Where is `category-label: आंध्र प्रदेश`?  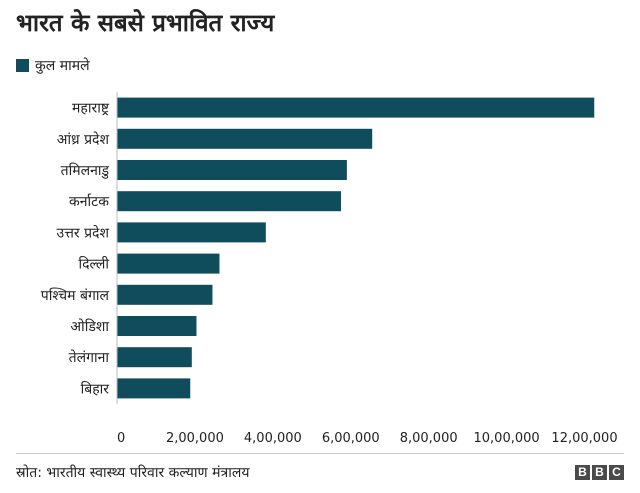 category-label: आंध्र प्रदेश is located at coordinates (83, 139).